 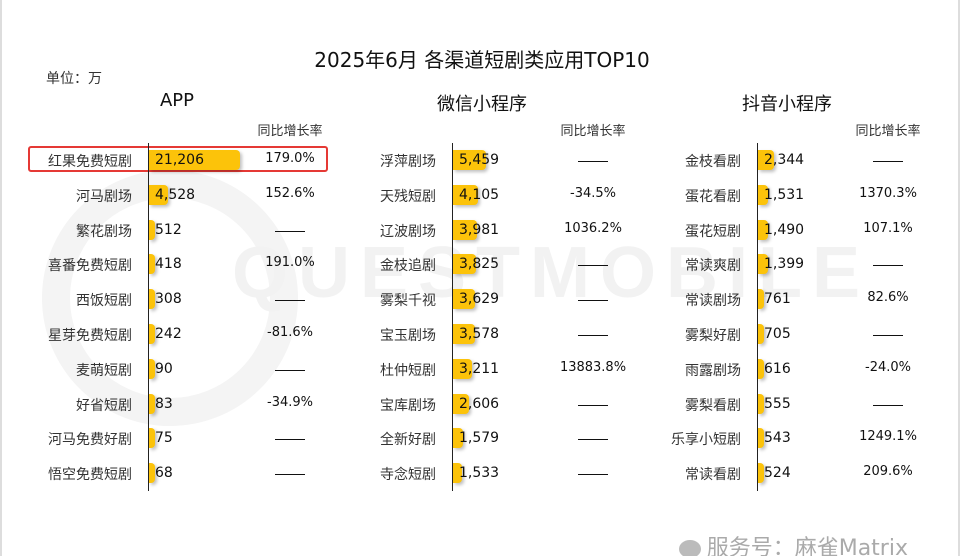 What do you see at coordinates (777, 334) in the screenshot?
I see `data-label: 705` at bounding box center [777, 334].